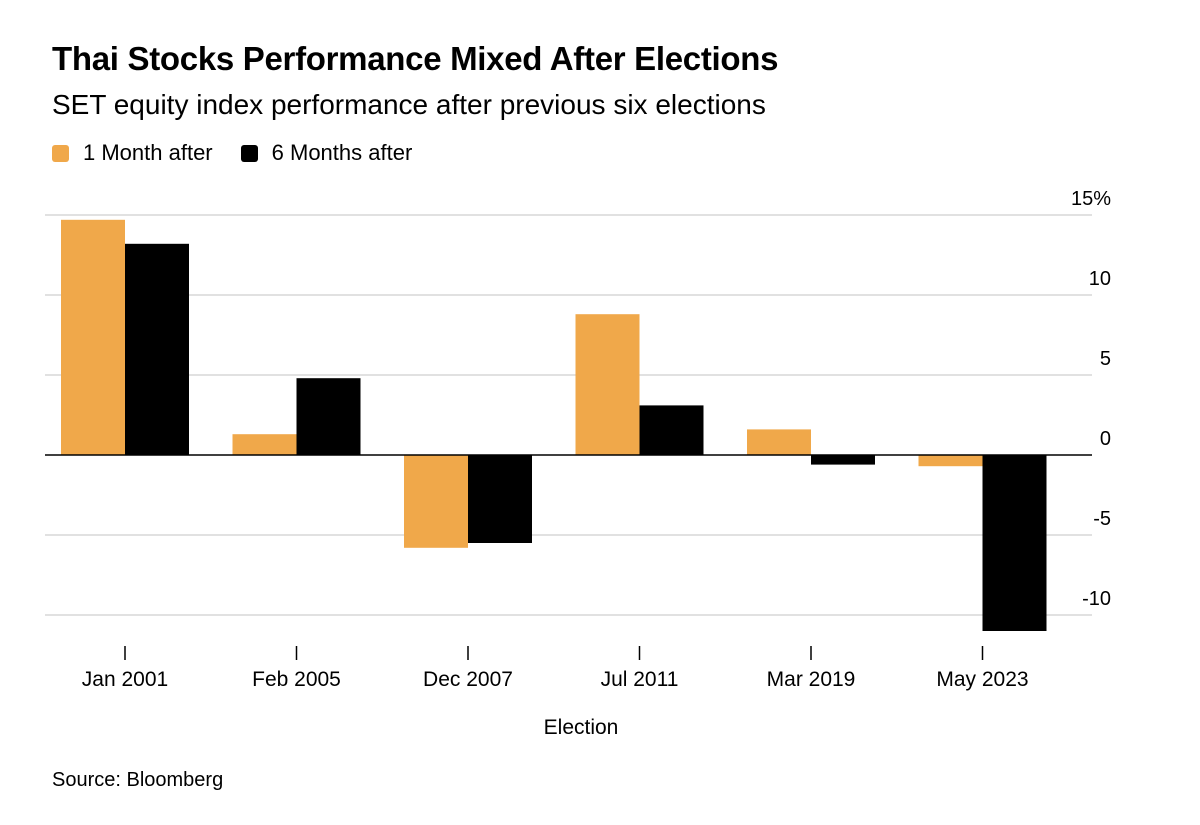 This screenshot has height=825, width=1200. What do you see at coordinates (1091, 199) in the screenshot?
I see `y-tick-label: 15%` at bounding box center [1091, 199].